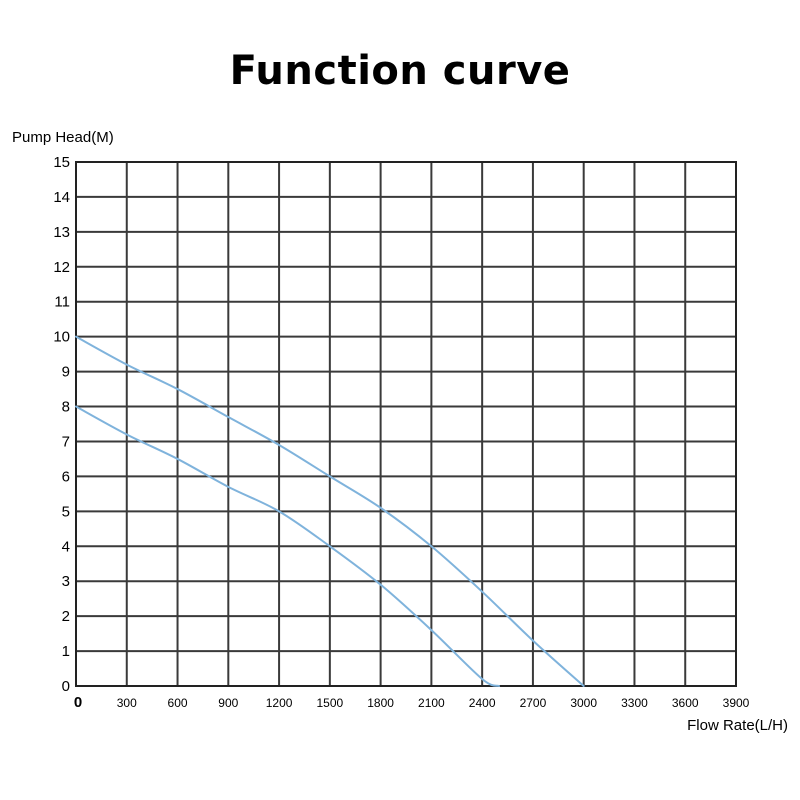 The width and height of the screenshot is (800, 800). I want to click on x-tick-label: 300, so click(127, 703).